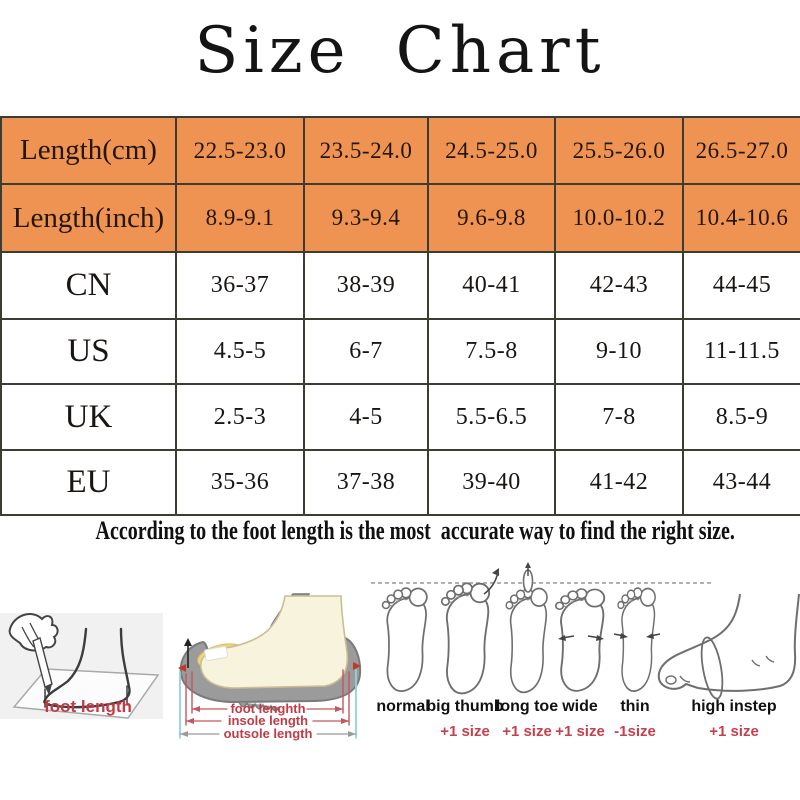 The width and height of the screenshot is (800, 800). Describe the element at coordinates (88, 285) in the screenshot. I see `row-label: CN` at that location.